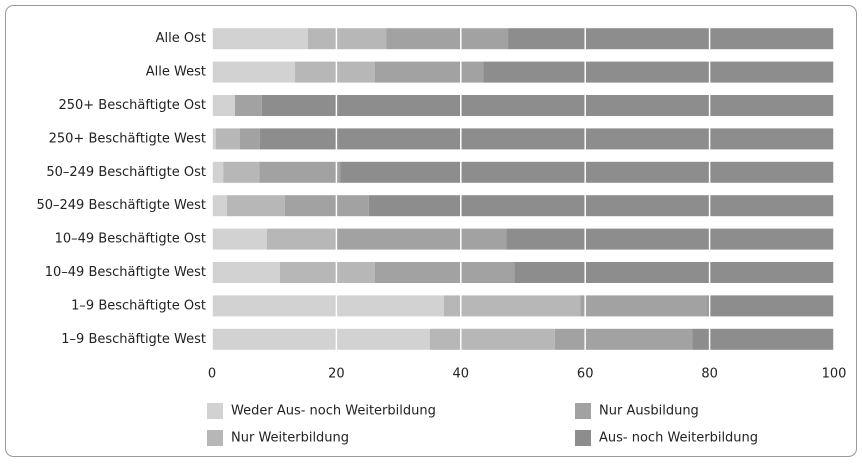 Image resolution: width=862 pixels, height=466 pixels. What do you see at coordinates (138, 305) in the screenshot?
I see `y-tick-label: 1–9 Beschäftigte Ost` at bounding box center [138, 305].